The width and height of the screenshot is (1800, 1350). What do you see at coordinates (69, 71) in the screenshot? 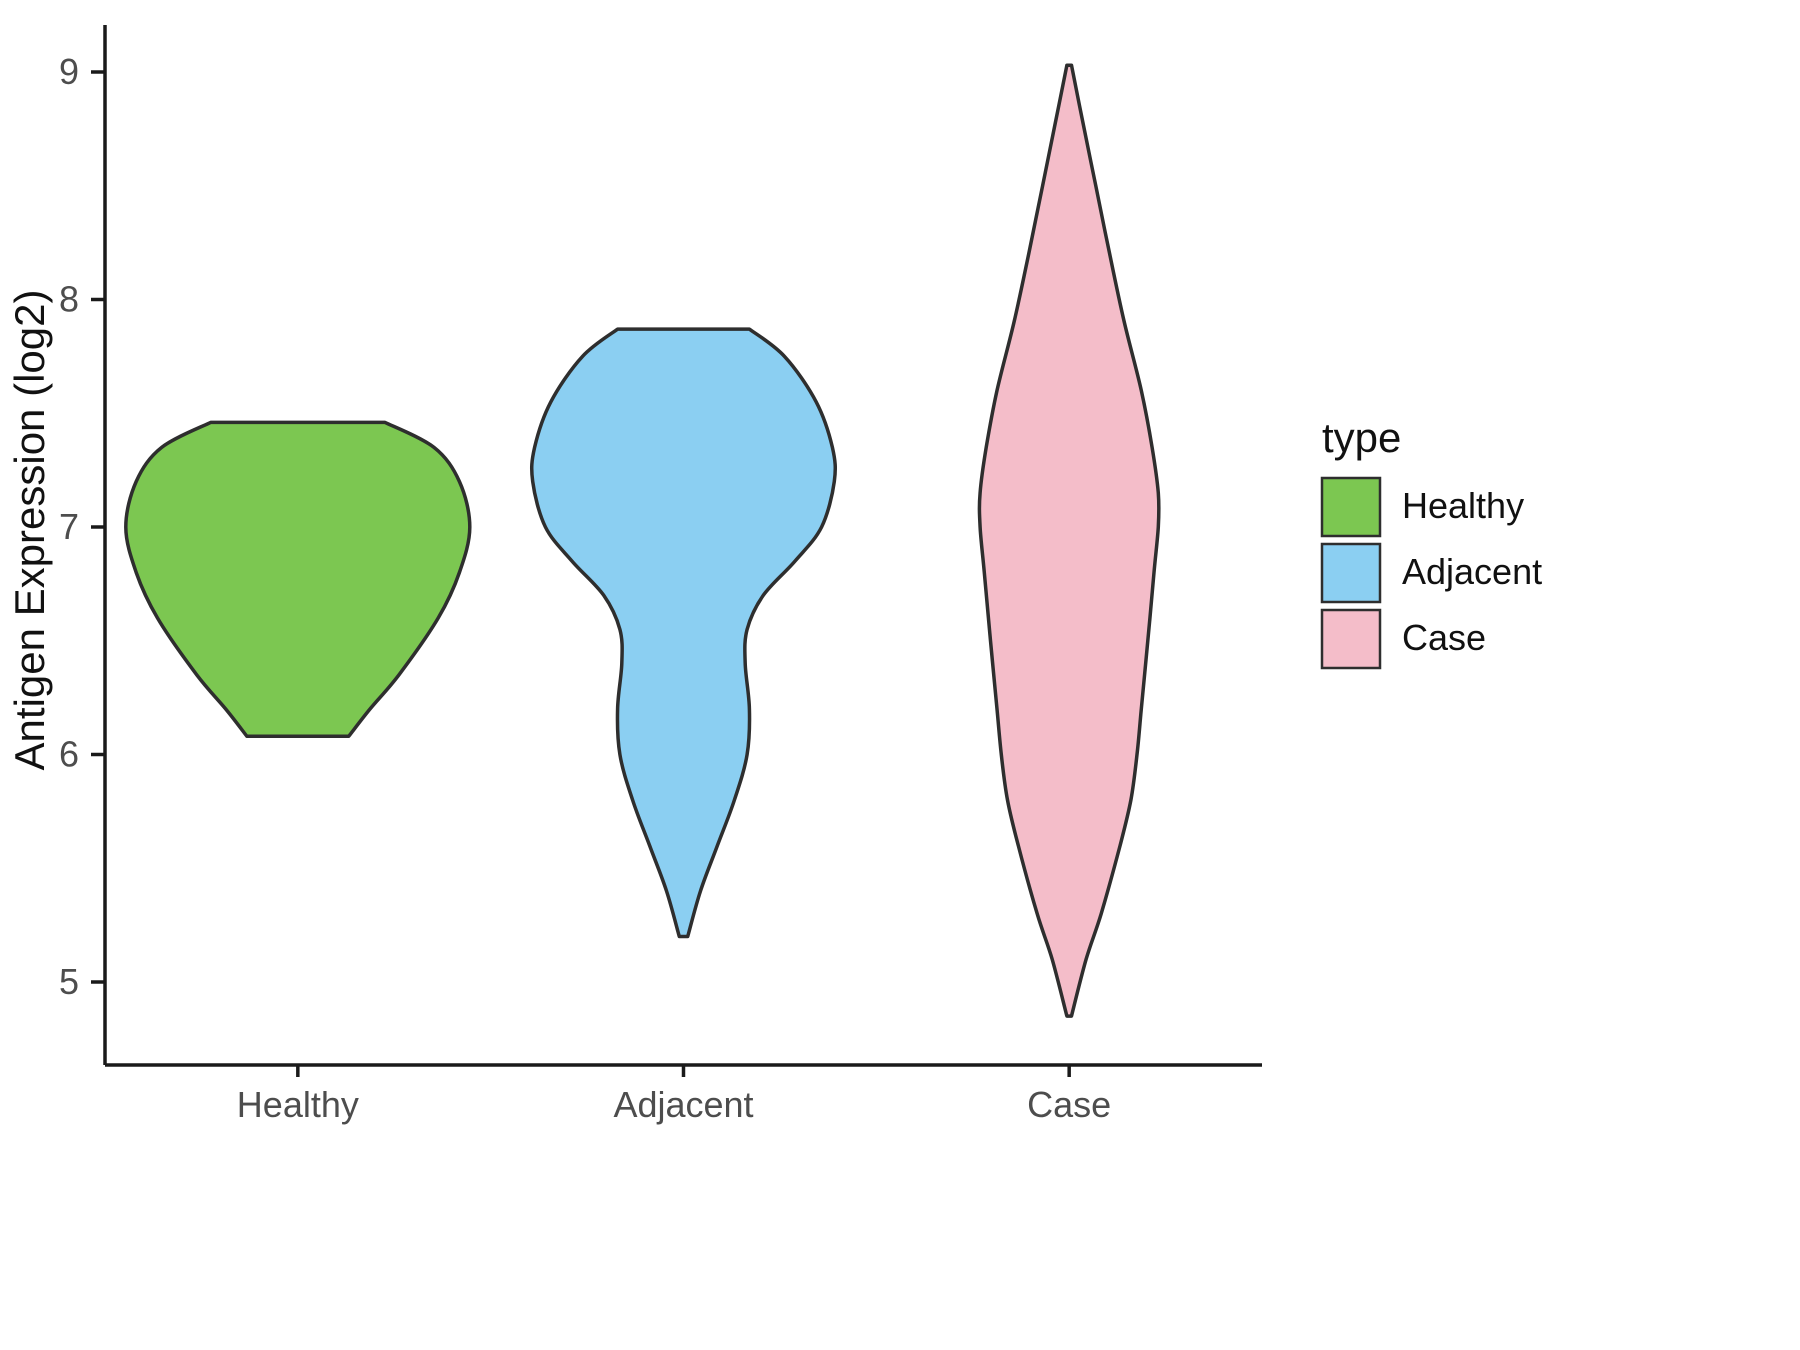
I see `y-tick-label: 9` at bounding box center [69, 71].